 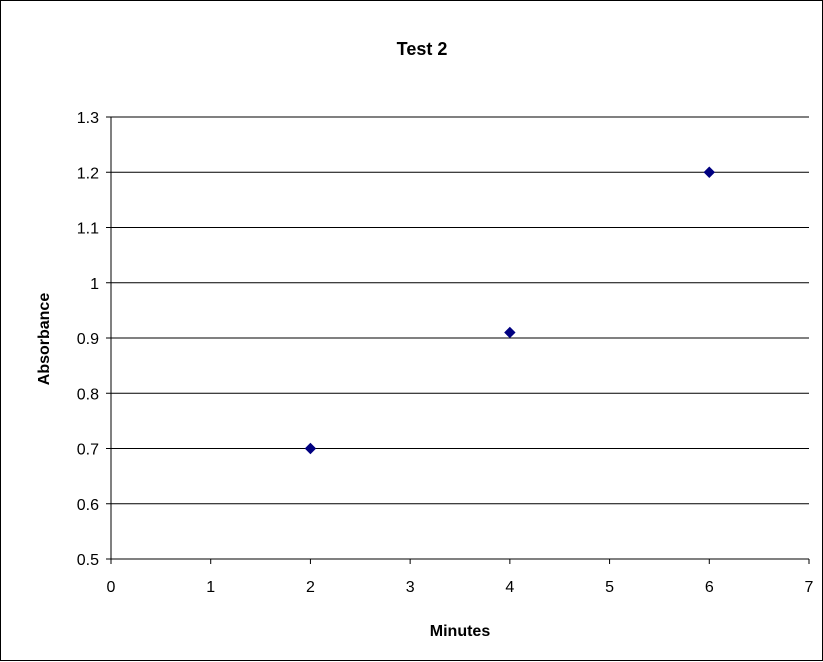 I want to click on x-tick-label: 0, so click(x=111, y=587).